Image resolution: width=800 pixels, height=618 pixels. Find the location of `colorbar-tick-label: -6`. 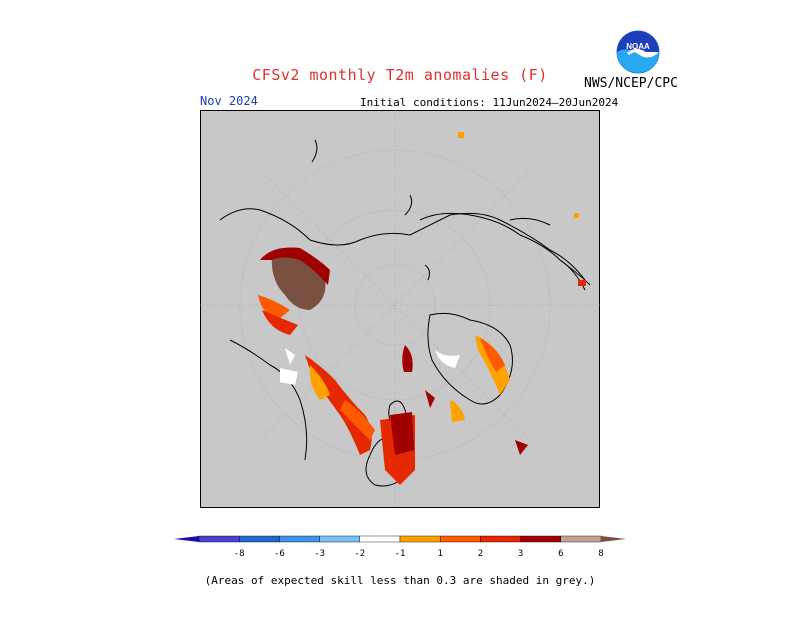

colorbar-tick-label: -6 is located at coordinates (279, 554).